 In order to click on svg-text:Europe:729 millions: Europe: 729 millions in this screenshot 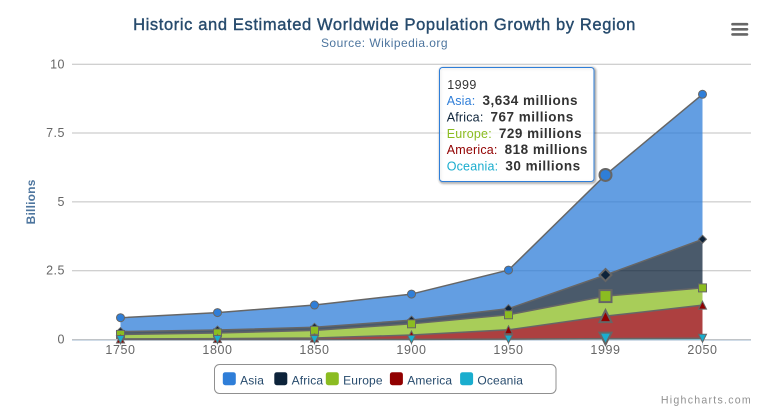, I will do `click(514, 133)`.